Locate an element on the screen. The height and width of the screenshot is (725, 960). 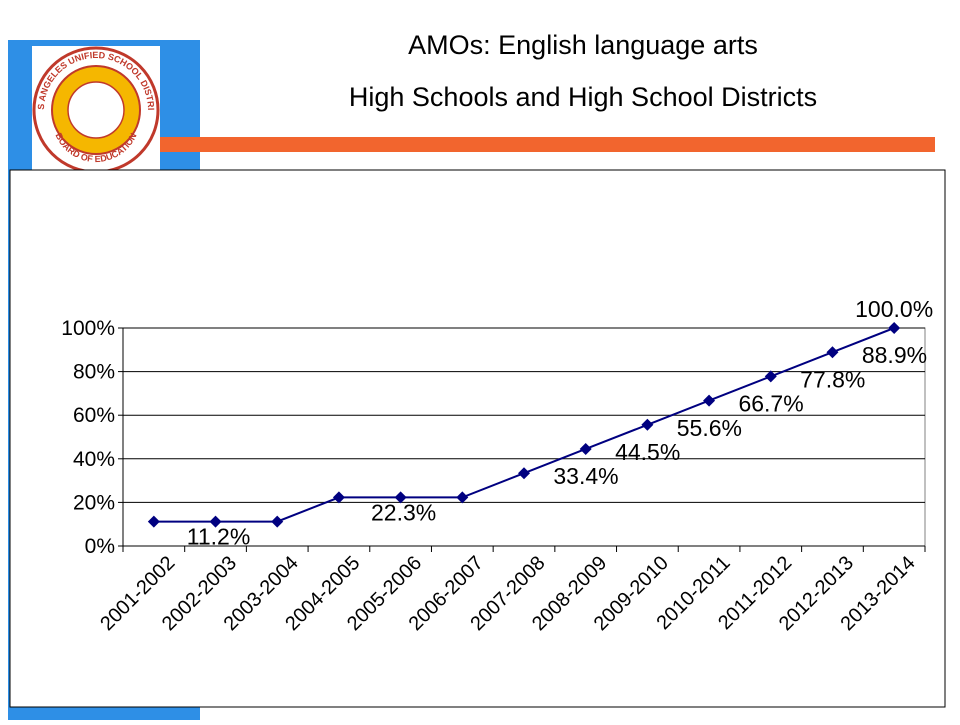
data-label: 88.9% is located at coordinates (894, 355).